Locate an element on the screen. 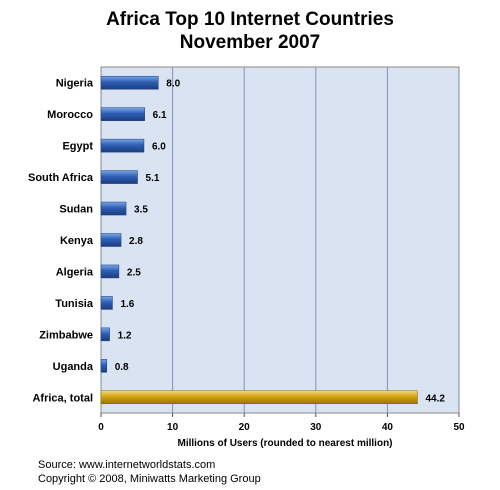 The width and height of the screenshot is (500, 490). x-ticks: 0 10 20 30 40 50 is located at coordinates (281, 423).